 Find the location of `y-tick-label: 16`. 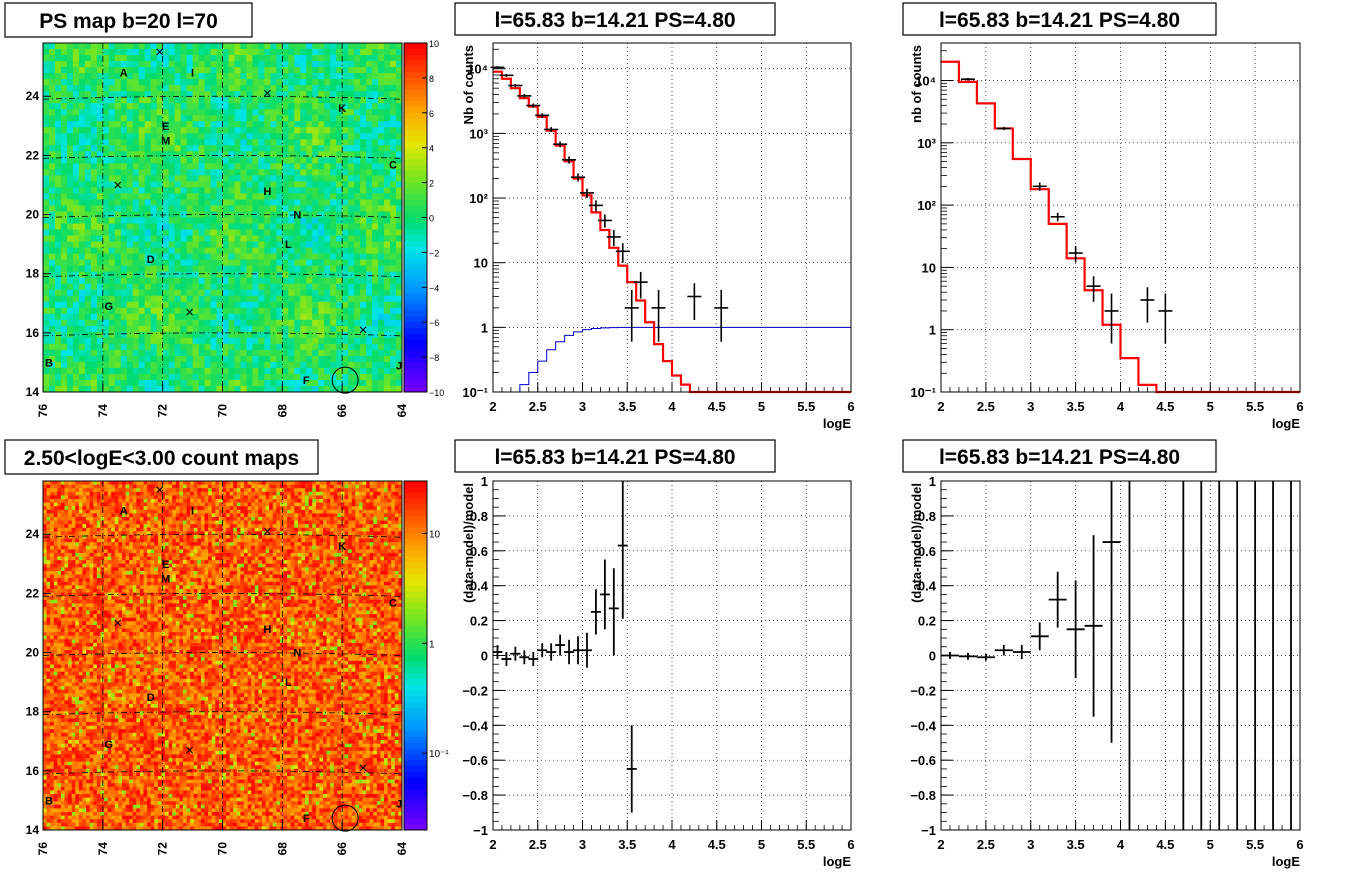

y-tick-label: 16 is located at coordinates (33, 771).